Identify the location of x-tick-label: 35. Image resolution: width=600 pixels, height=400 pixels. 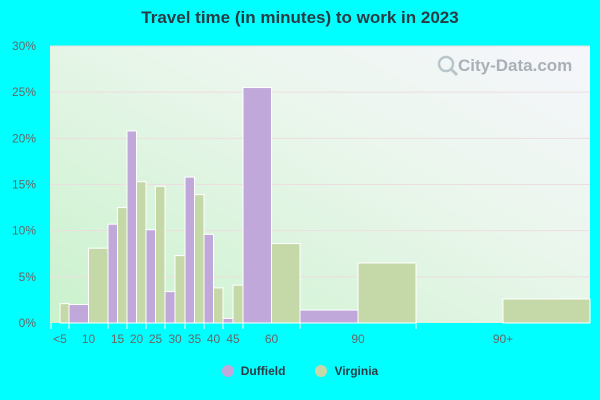
(195, 339).